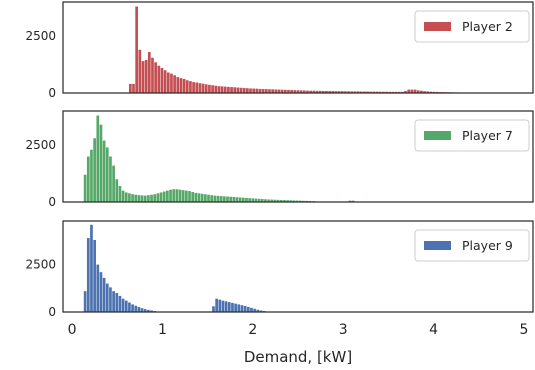  What do you see at coordinates (433, 330) in the screenshot?
I see `x-tick-label: 4` at bounding box center [433, 330].